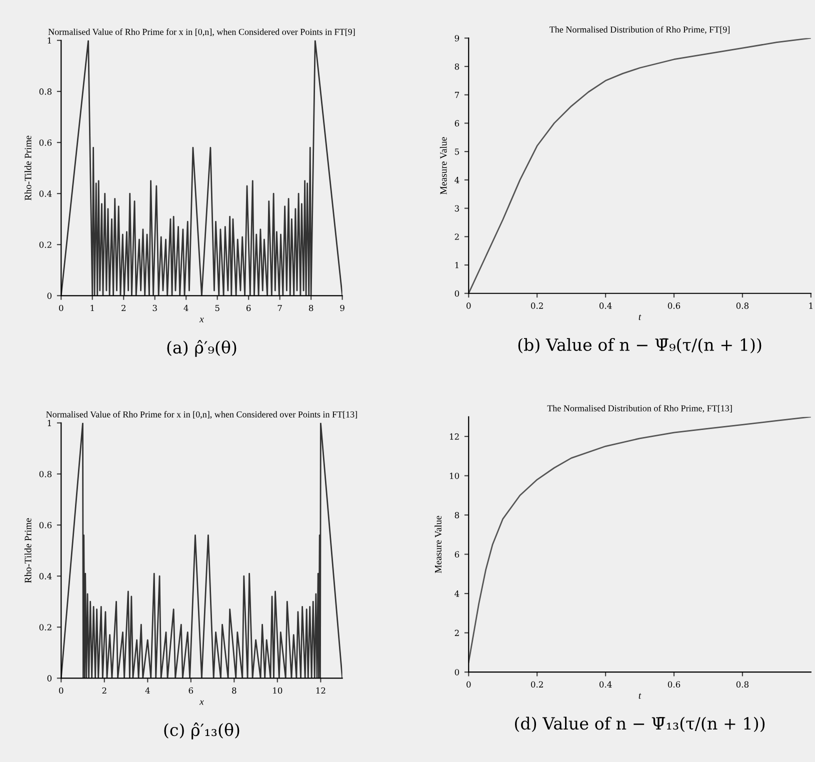 Image resolution: width=815 pixels, height=762 pixels. I want to click on x-tick-label: 9, so click(342, 308).